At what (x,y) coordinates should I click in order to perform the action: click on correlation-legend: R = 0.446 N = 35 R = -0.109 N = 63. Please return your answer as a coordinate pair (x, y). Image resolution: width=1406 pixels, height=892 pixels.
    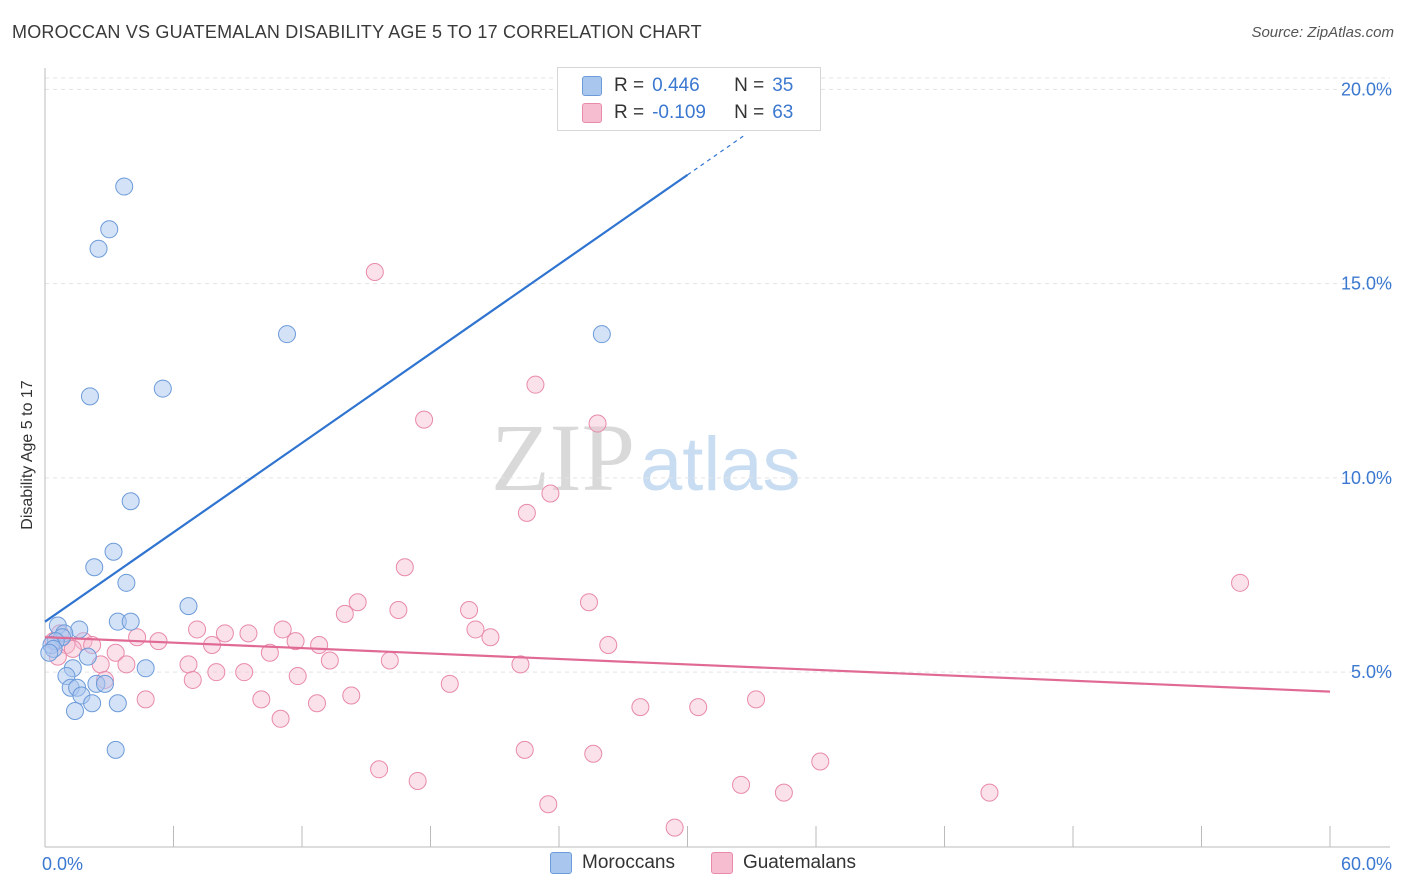
    Looking at the image, I should click on (689, 99).